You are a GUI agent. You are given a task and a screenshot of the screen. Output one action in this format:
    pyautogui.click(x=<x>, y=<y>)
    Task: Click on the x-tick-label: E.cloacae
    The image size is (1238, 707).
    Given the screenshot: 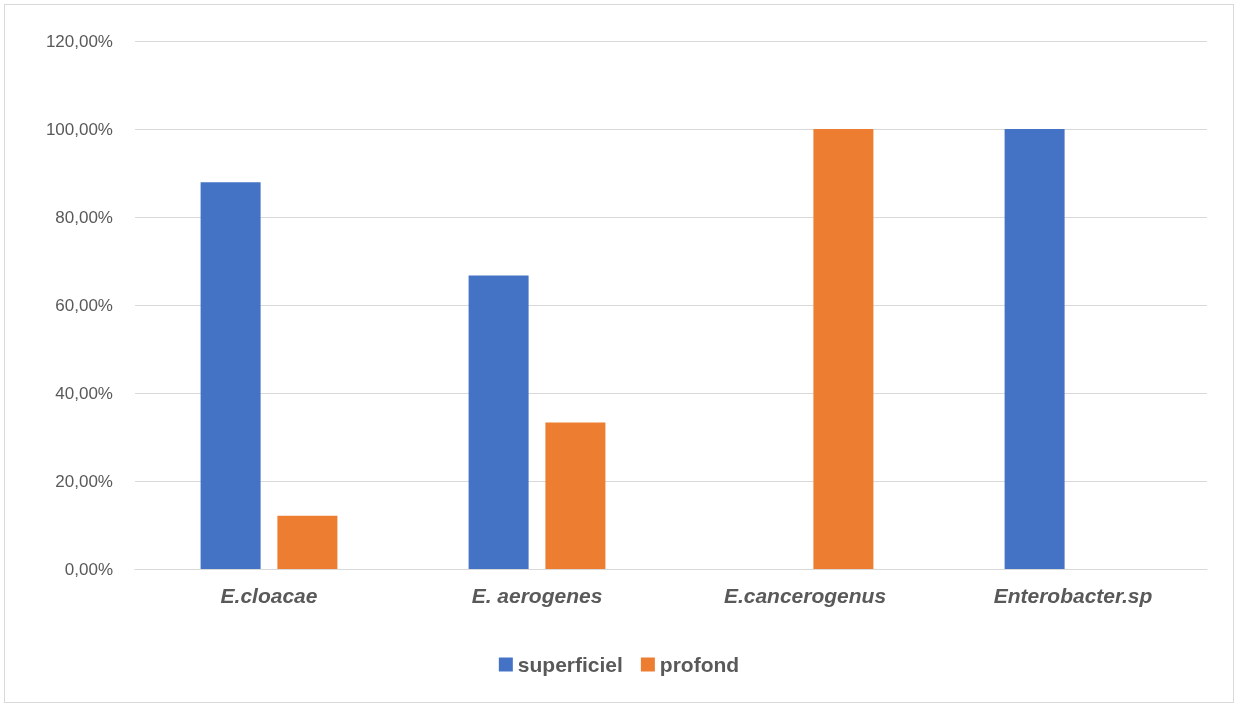 What is the action you would take?
    pyautogui.click(x=269, y=595)
    